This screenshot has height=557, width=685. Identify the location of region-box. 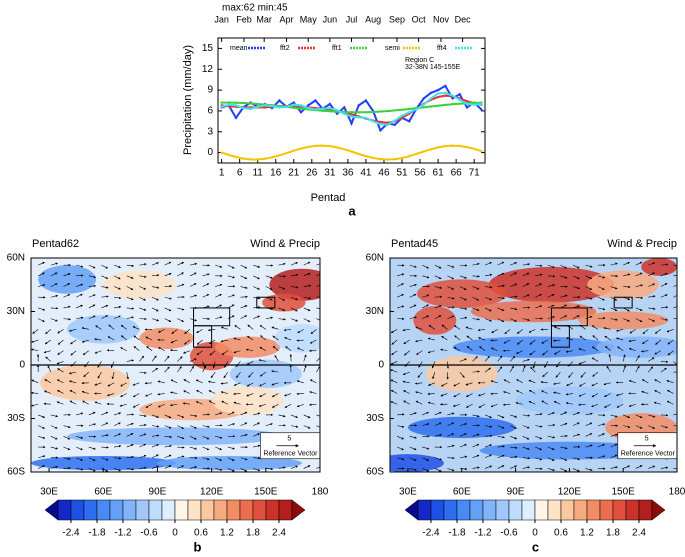
(560, 336).